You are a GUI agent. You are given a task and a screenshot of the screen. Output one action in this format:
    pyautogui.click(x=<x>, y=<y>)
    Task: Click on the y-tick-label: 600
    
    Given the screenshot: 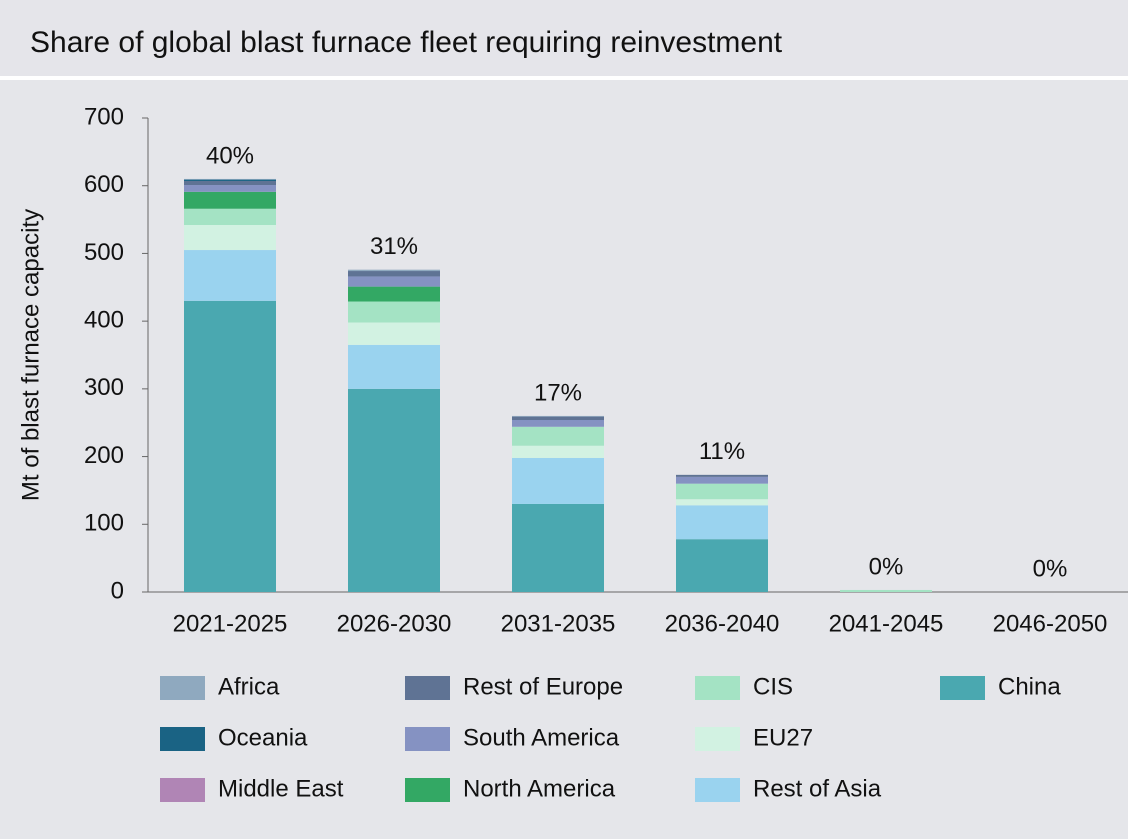 What is the action you would take?
    pyautogui.click(x=104, y=184)
    